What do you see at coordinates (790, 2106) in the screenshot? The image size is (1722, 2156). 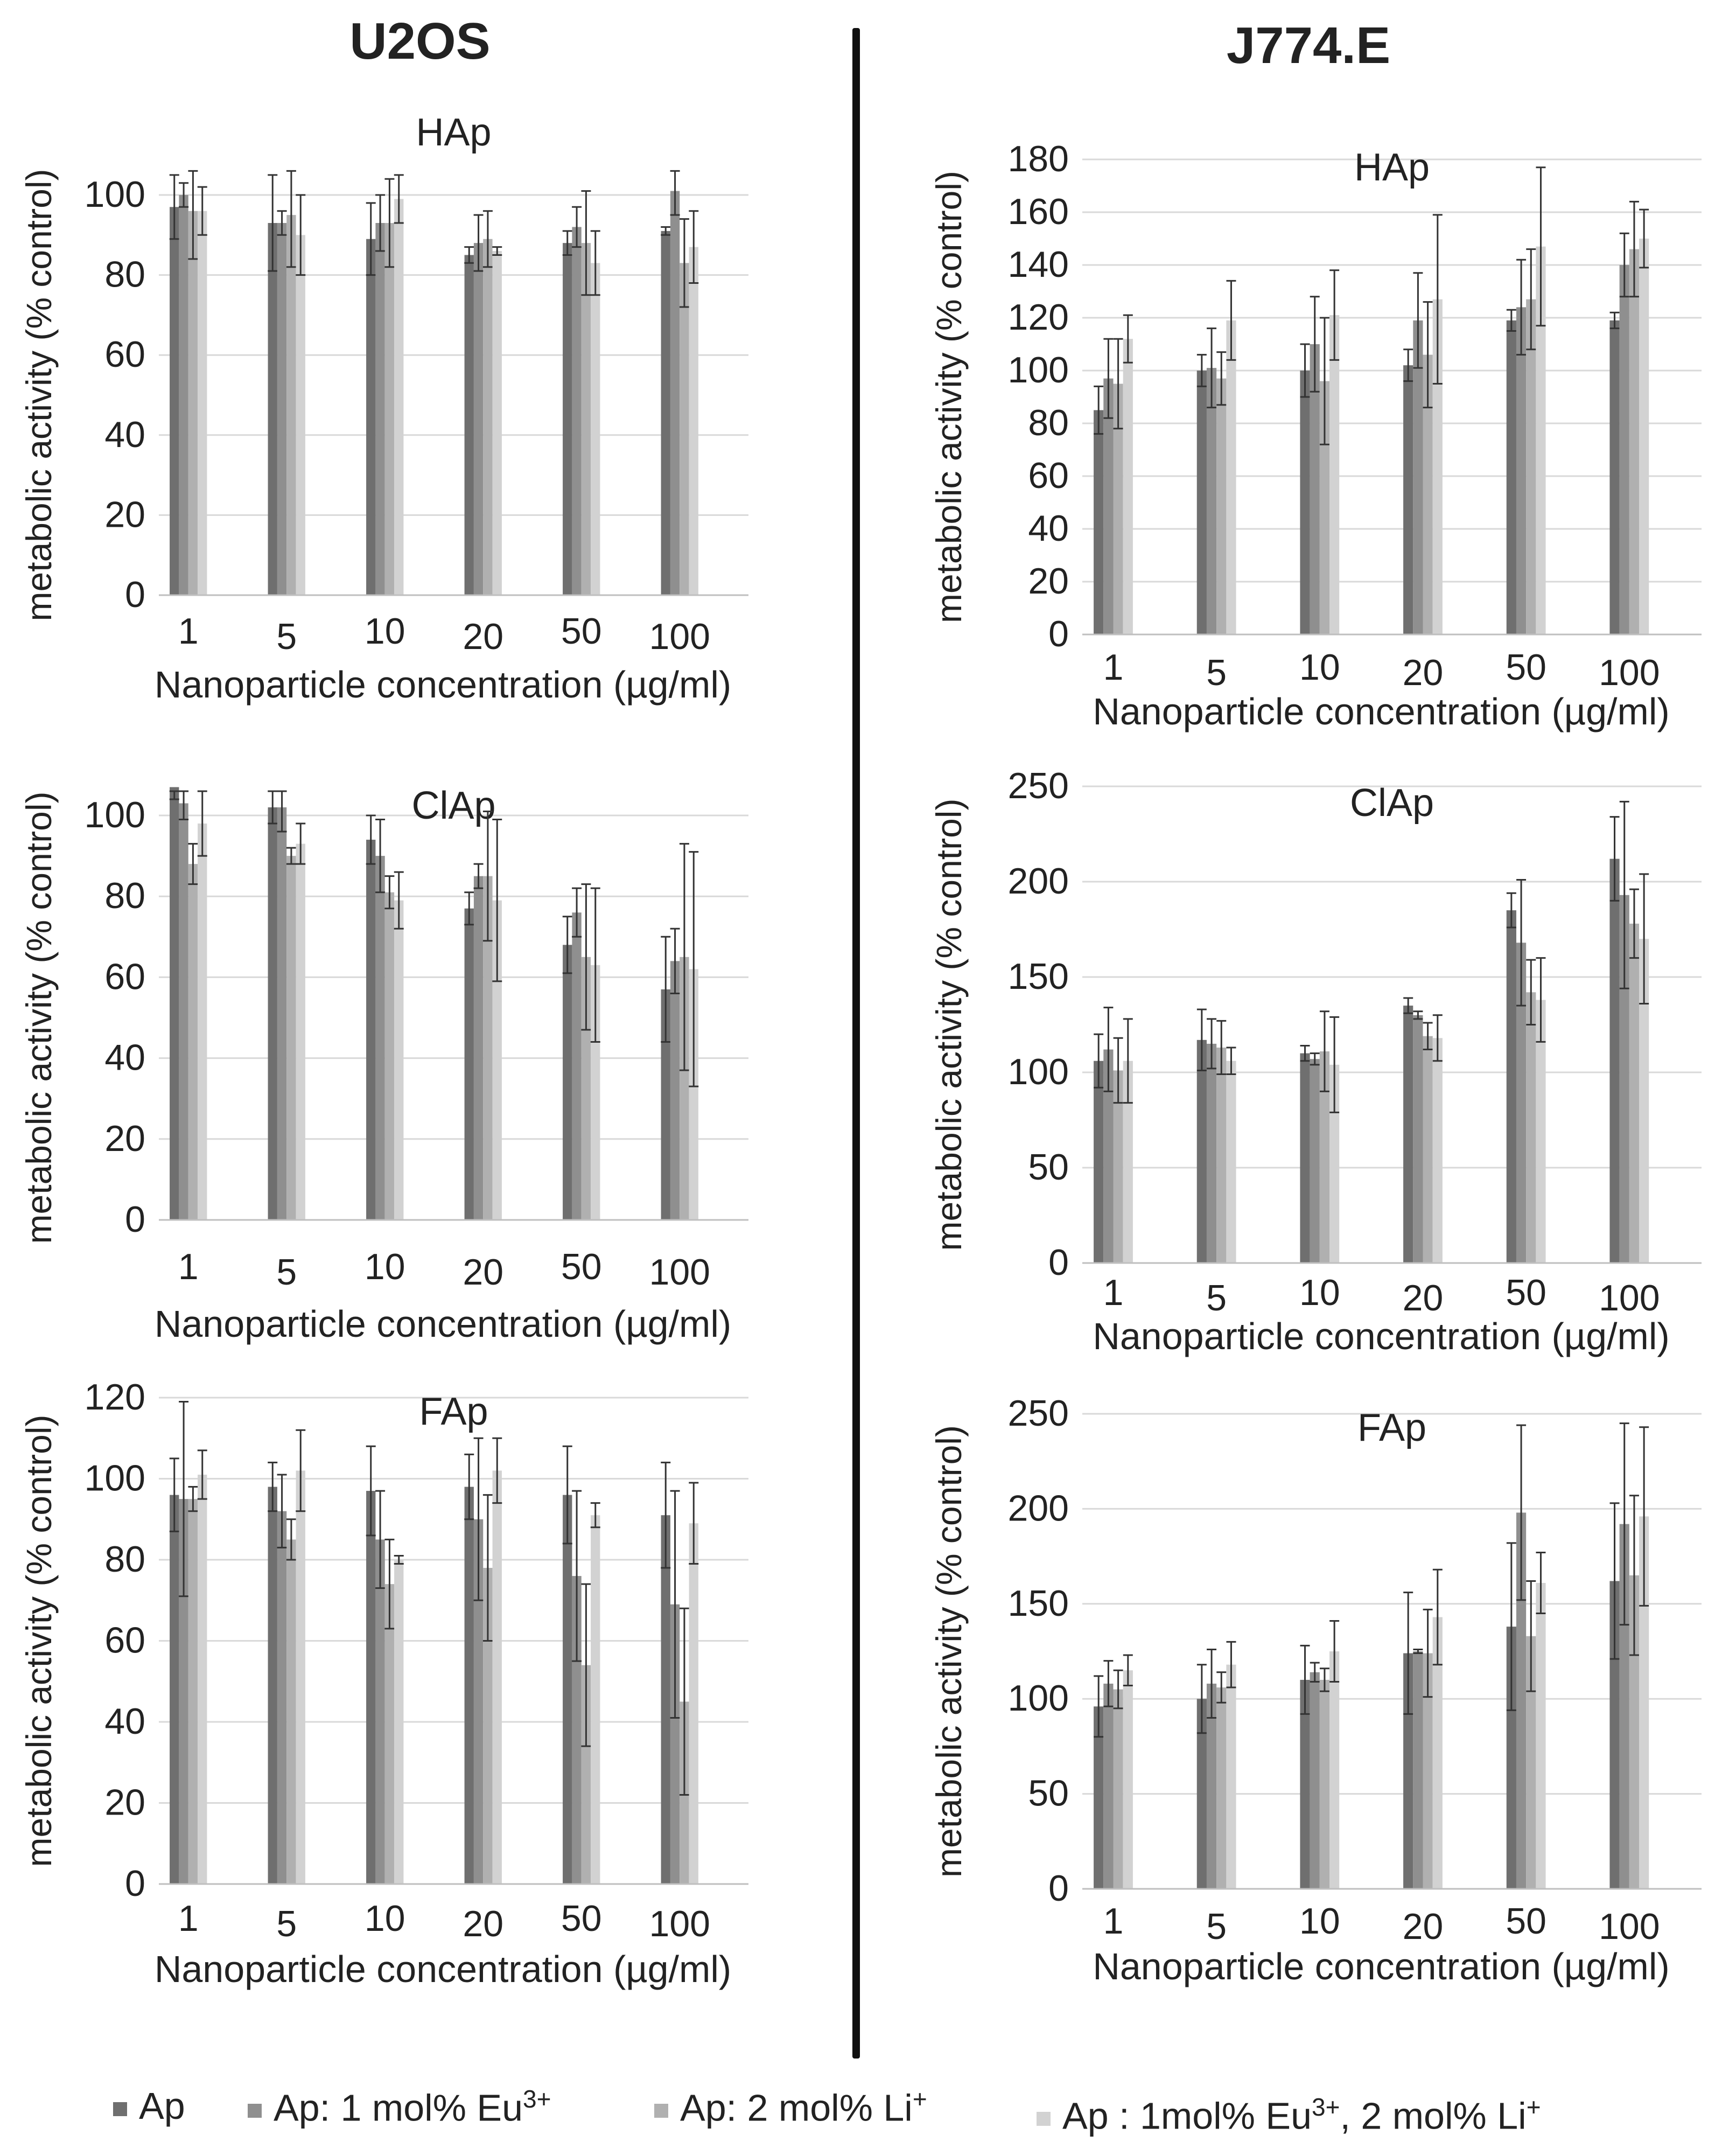 I see `legend-item-li: Ap: 2 mol% Li+` at bounding box center [790, 2106].